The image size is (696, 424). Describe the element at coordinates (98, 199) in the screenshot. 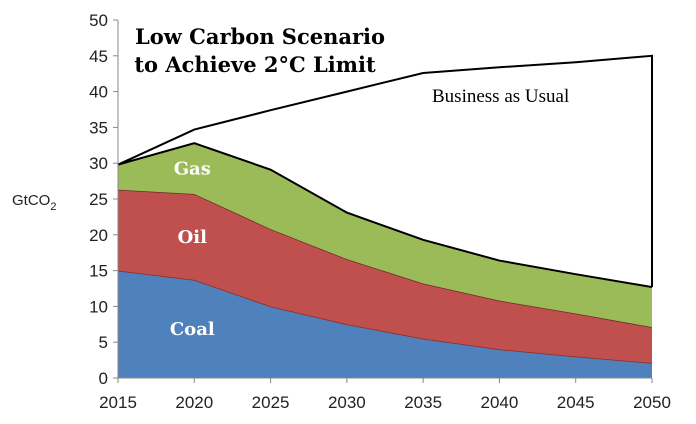

I see `y-tick-label: 25` at that location.